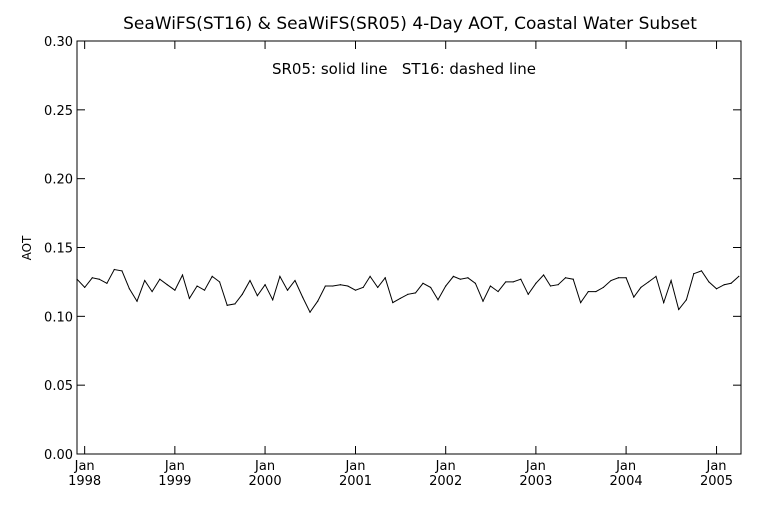 Image resolution: width=768 pixels, height=512 pixels. I want to click on y-axis-label: AOT, so click(27, 247).